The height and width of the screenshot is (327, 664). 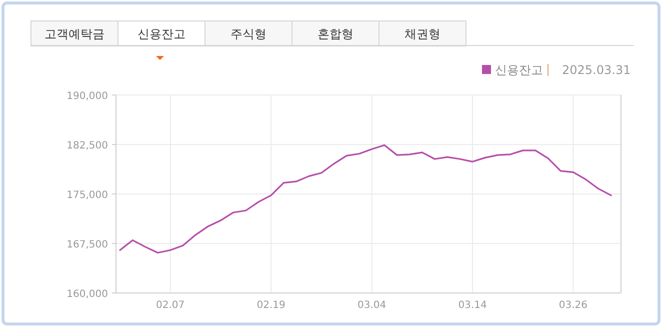 What do you see at coordinates (596, 70) in the screenshot?
I see `chart-subtitle: 2025.03.31` at bounding box center [596, 70].